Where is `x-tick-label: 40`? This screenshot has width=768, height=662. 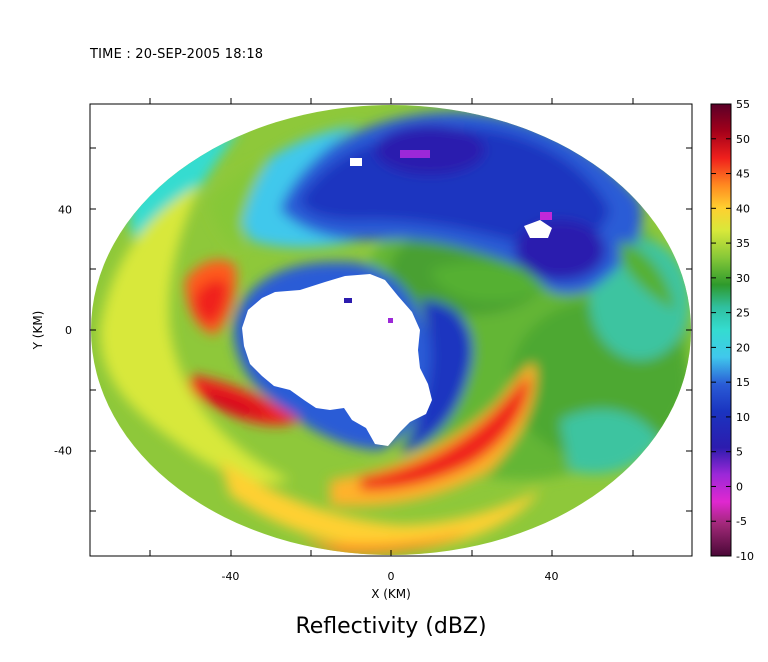 x-tick-label: 40 is located at coordinates (552, 576).